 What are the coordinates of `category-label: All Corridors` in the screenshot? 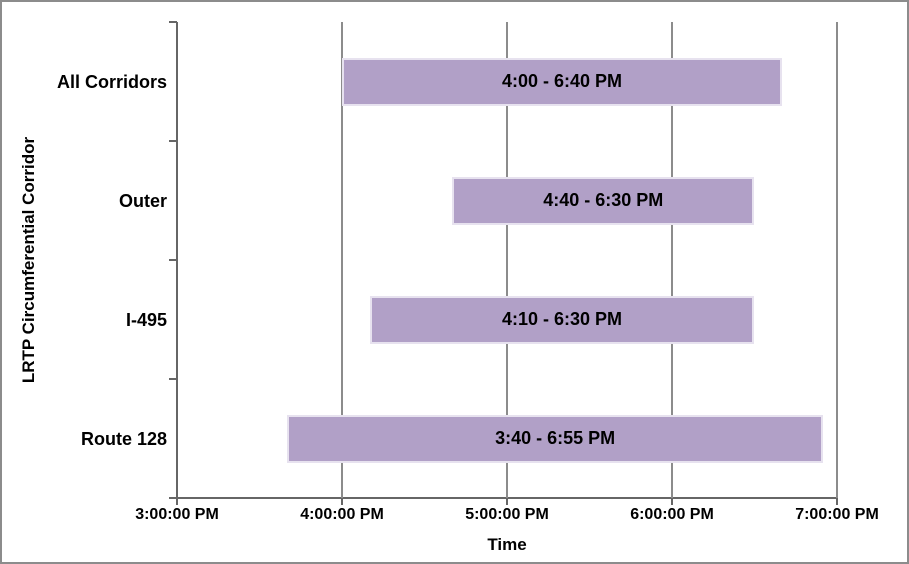 It's located at (111, 81).